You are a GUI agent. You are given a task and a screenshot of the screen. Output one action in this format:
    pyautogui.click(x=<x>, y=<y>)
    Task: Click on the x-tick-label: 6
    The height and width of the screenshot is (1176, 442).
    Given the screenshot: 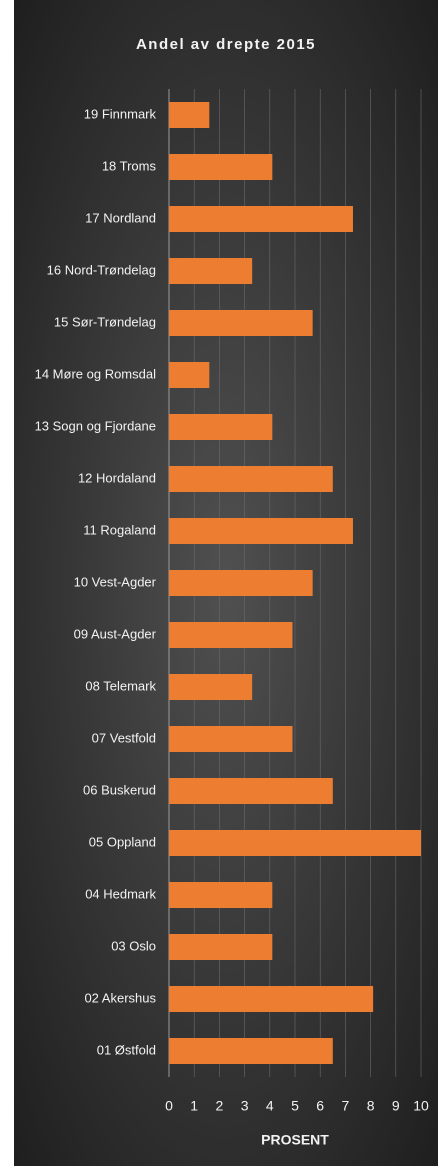 What is the action you would take?
    pyautogui.click(x=320, y=1106)
    